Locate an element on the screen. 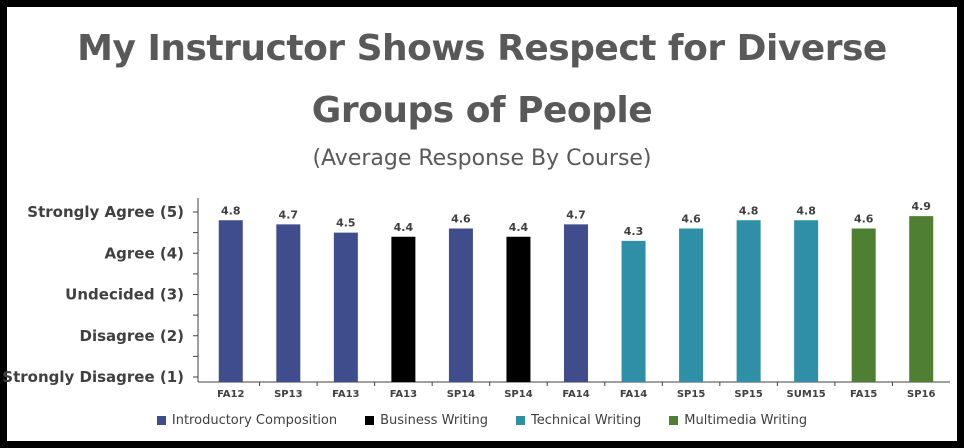  x-tick-label: SP13 is located at coordinates (288, 394).